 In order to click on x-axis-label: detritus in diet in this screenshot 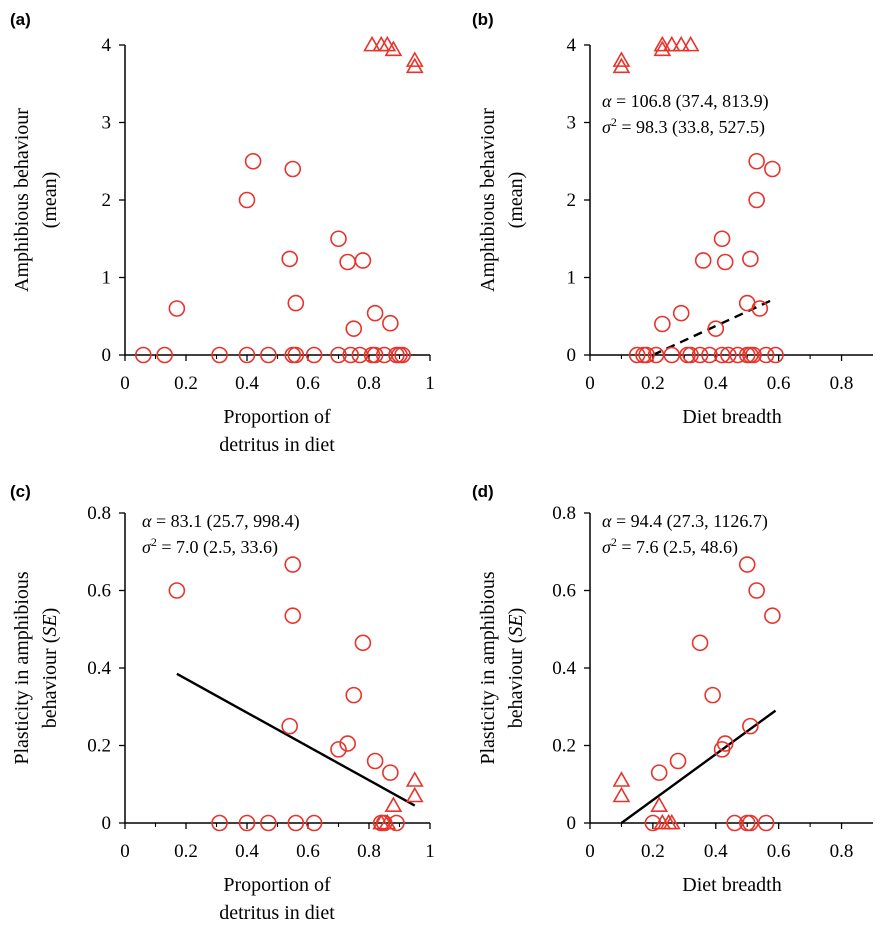, I will do `click(277, 445)`.